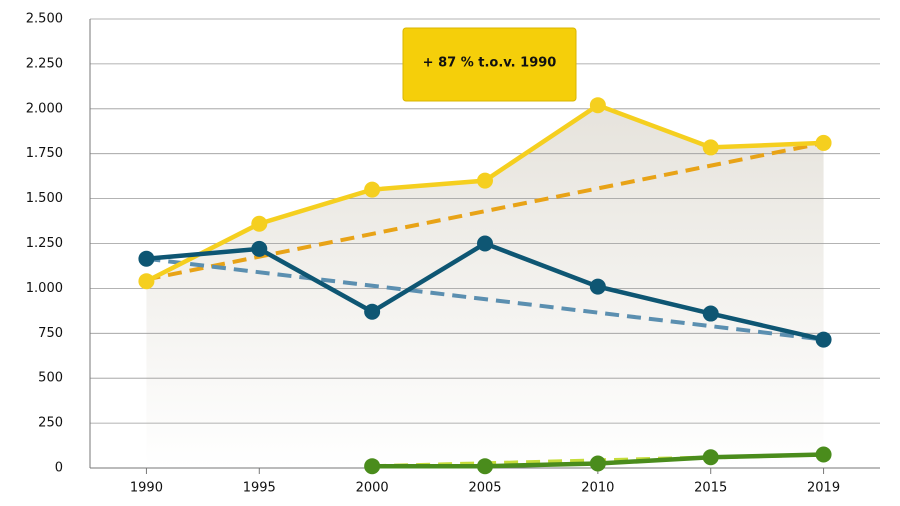  I want to click on x-tick-label: 2010, so click(597, 488).